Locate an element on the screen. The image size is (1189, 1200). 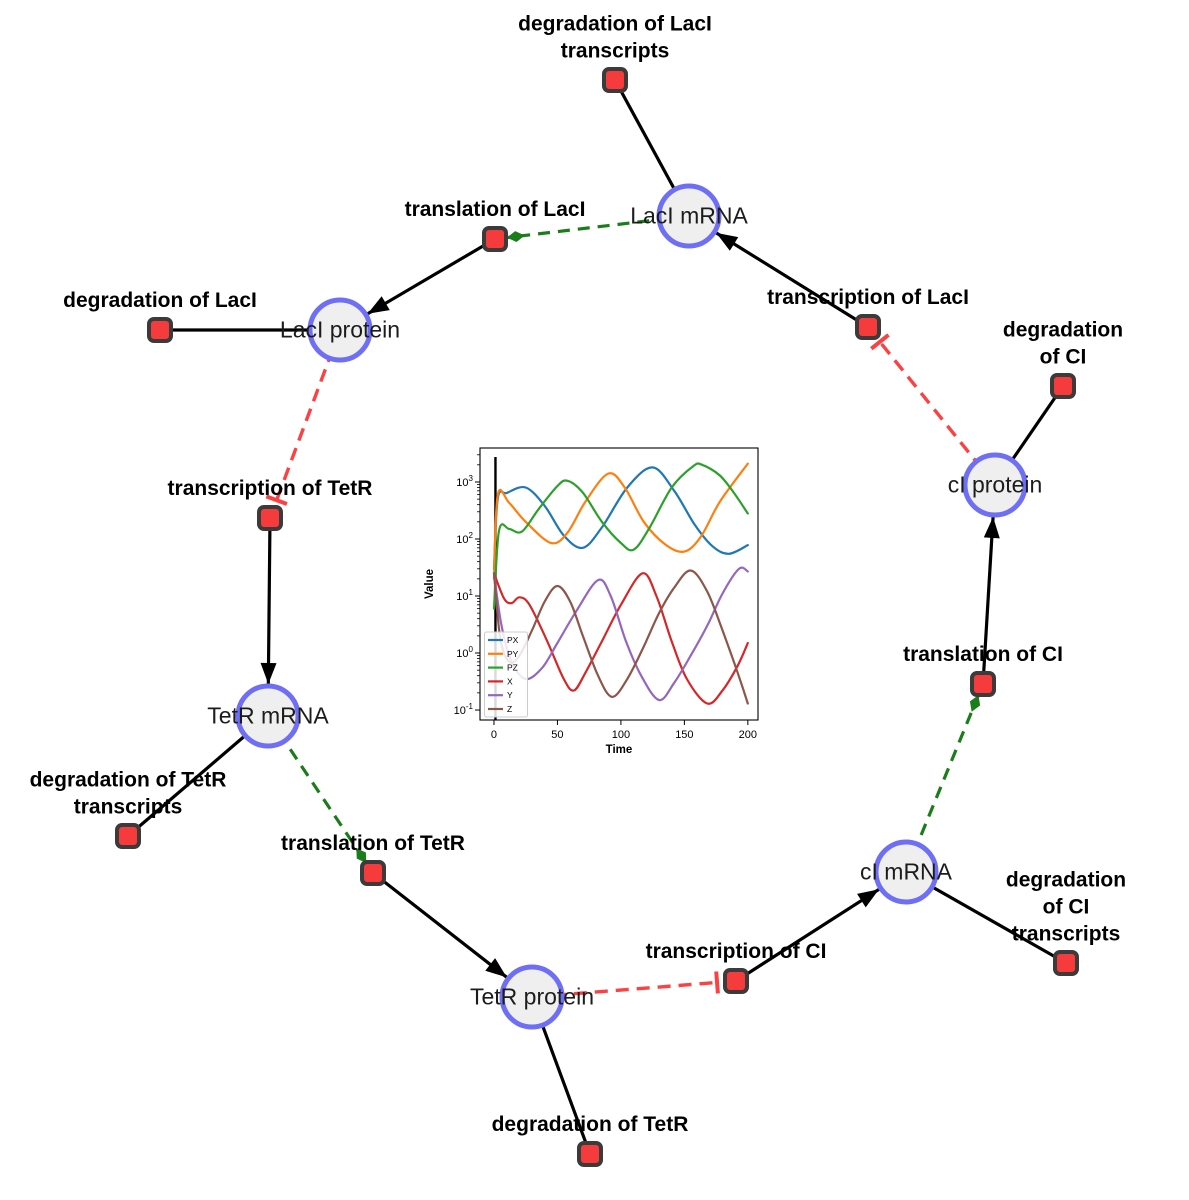
reaction-node-deg-laci-transcripts is located at coordinates (615, 80).